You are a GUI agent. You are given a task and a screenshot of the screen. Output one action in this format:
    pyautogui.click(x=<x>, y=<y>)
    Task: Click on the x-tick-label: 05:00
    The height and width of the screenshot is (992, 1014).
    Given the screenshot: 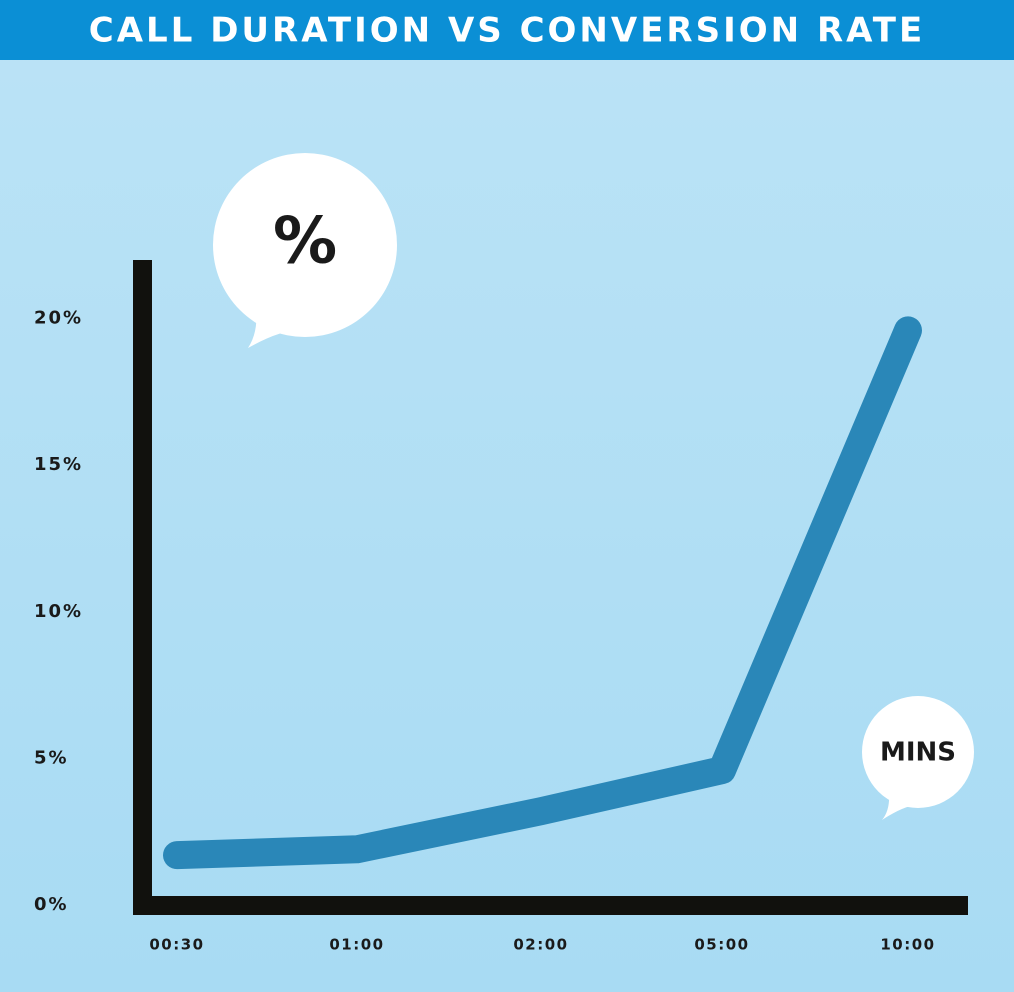 What is the action you would take?
    pyautogui.click(x=721, y=945)
    